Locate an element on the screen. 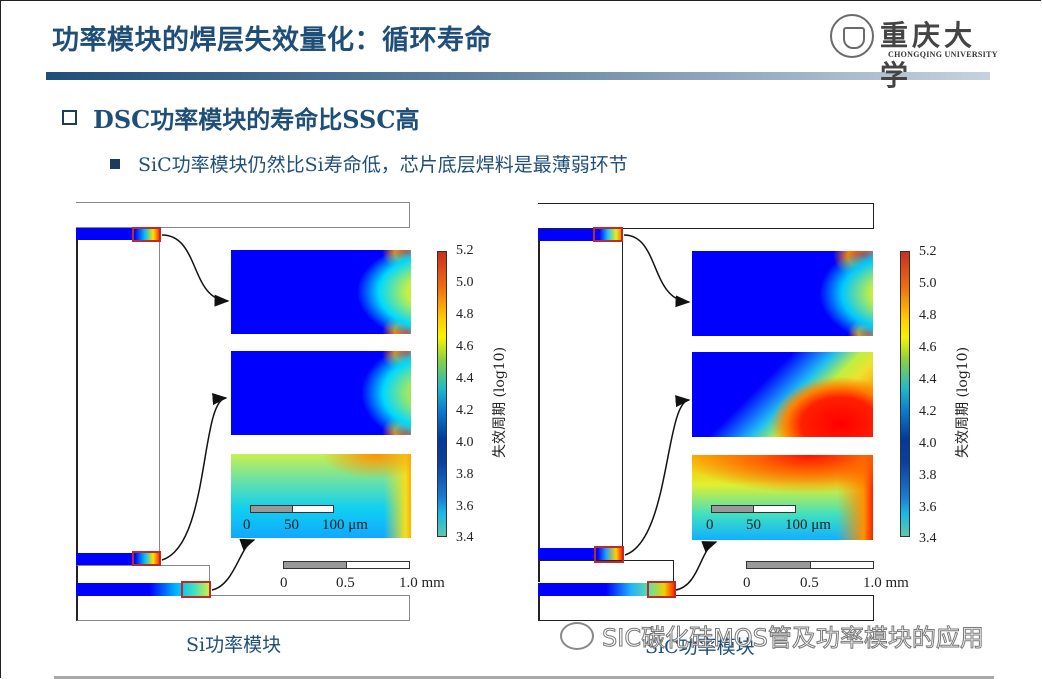 This screenshot has height=679, width=1042. figure-caption: Si功率模块 is located at coordinates (234, 645).